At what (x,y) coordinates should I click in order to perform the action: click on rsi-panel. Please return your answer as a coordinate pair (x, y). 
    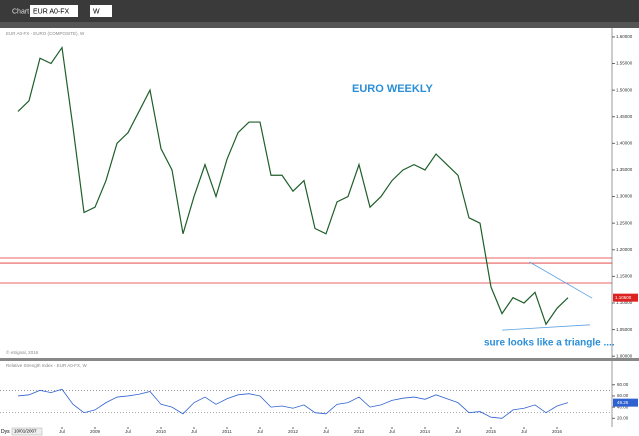
    Looking at the image, I should click on (306, 394).